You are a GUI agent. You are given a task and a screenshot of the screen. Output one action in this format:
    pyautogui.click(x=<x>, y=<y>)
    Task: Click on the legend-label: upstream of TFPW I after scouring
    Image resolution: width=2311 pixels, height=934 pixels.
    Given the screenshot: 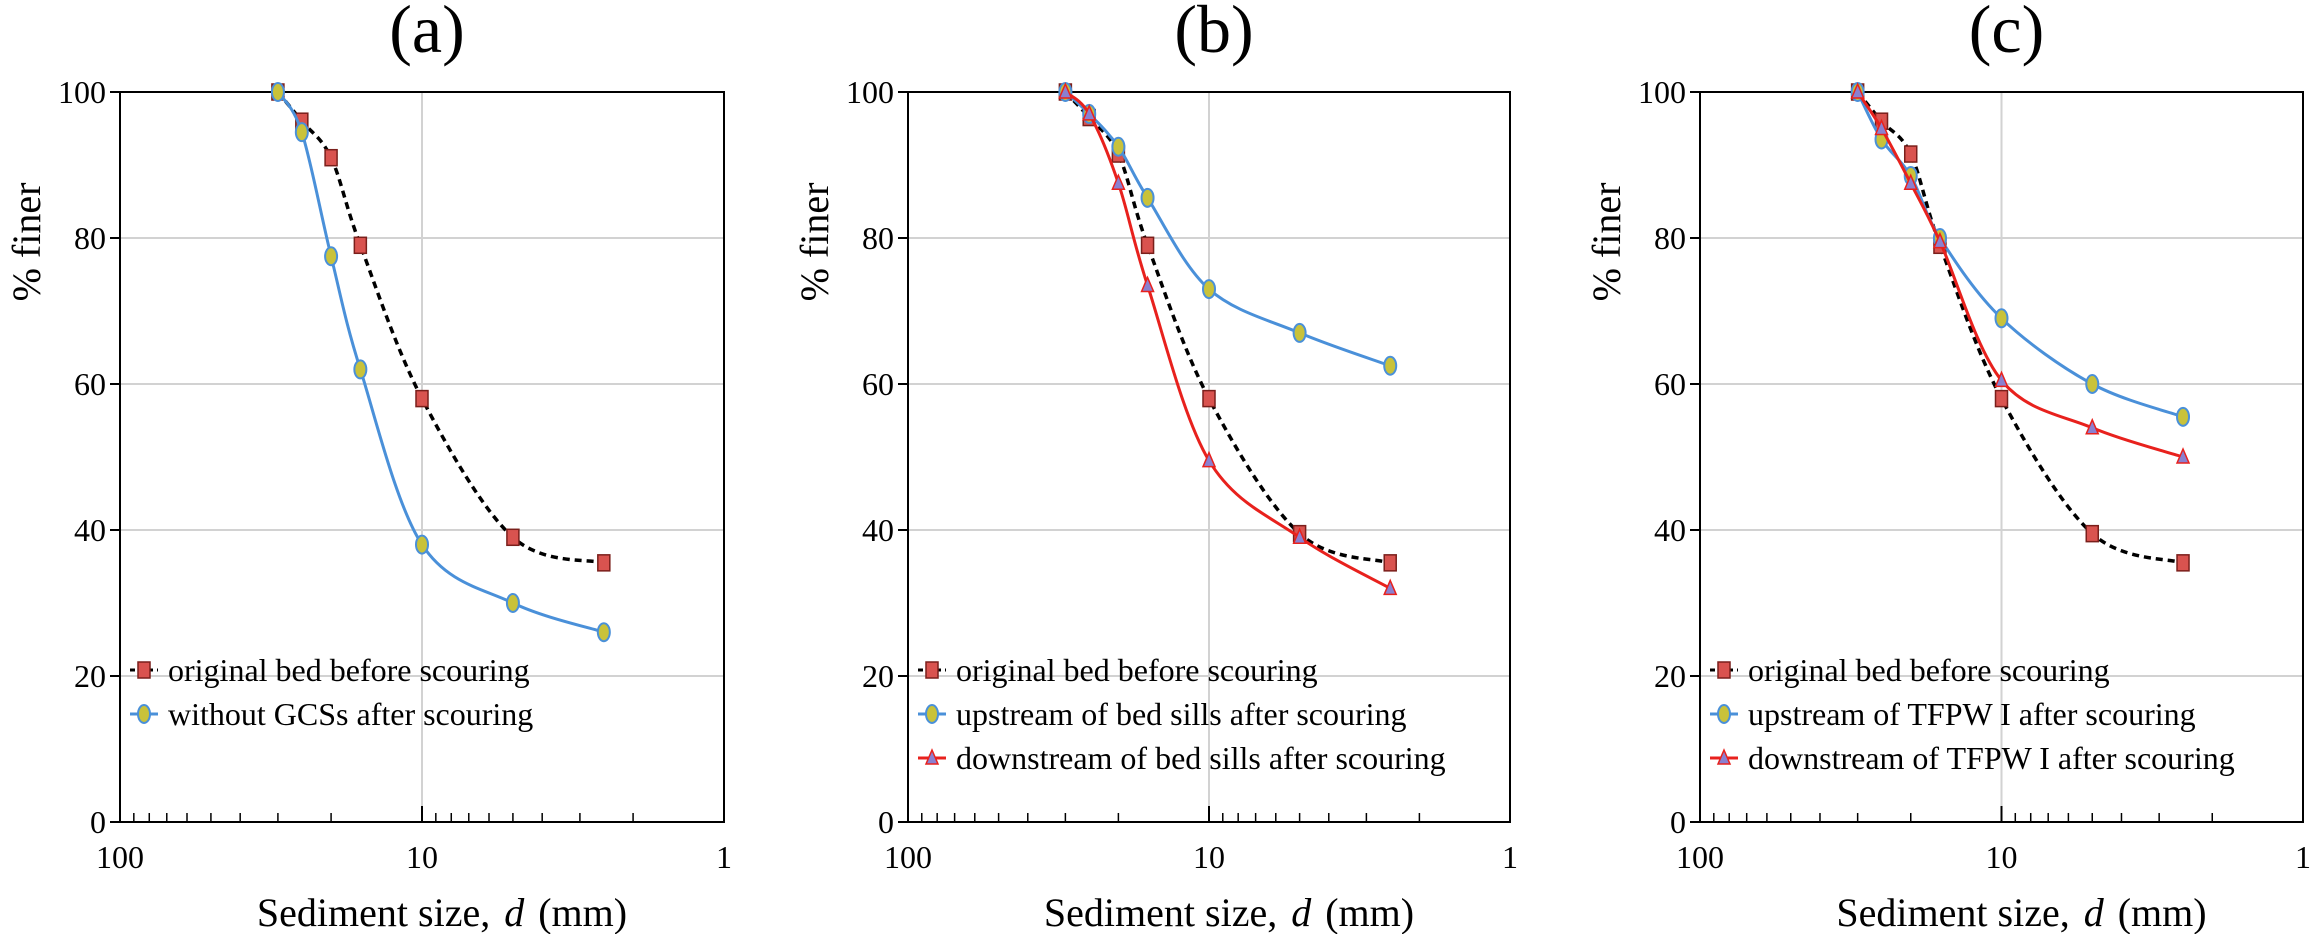 What is the action you would take?
    pyautogui.click(x=1972, y=714)
    